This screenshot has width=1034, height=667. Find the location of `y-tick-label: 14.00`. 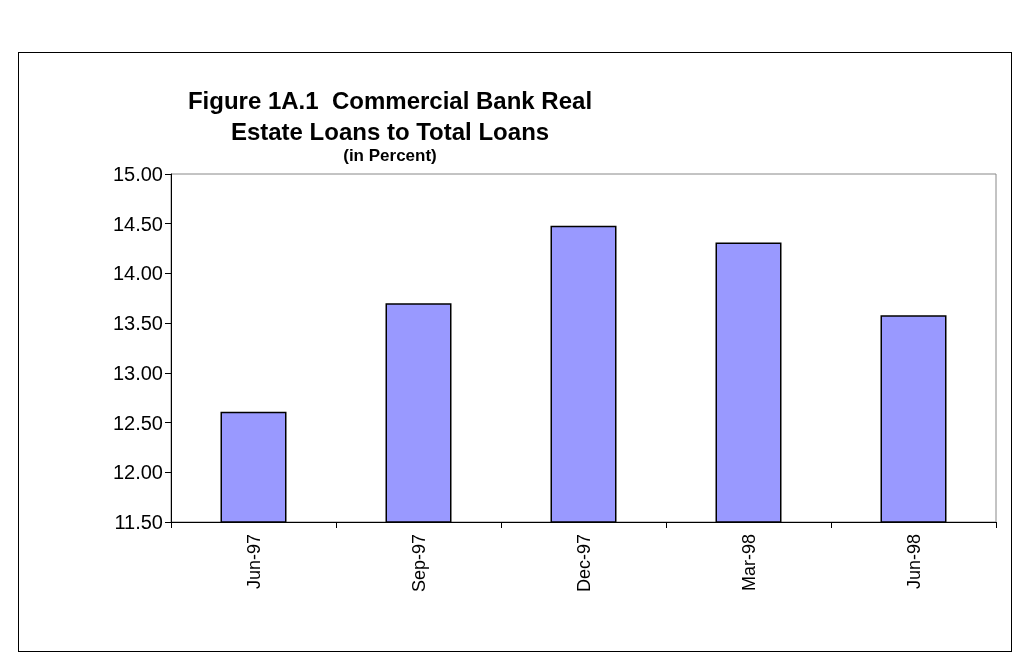

y-tick-label: 14.00 is located at coordinates (137, 273).